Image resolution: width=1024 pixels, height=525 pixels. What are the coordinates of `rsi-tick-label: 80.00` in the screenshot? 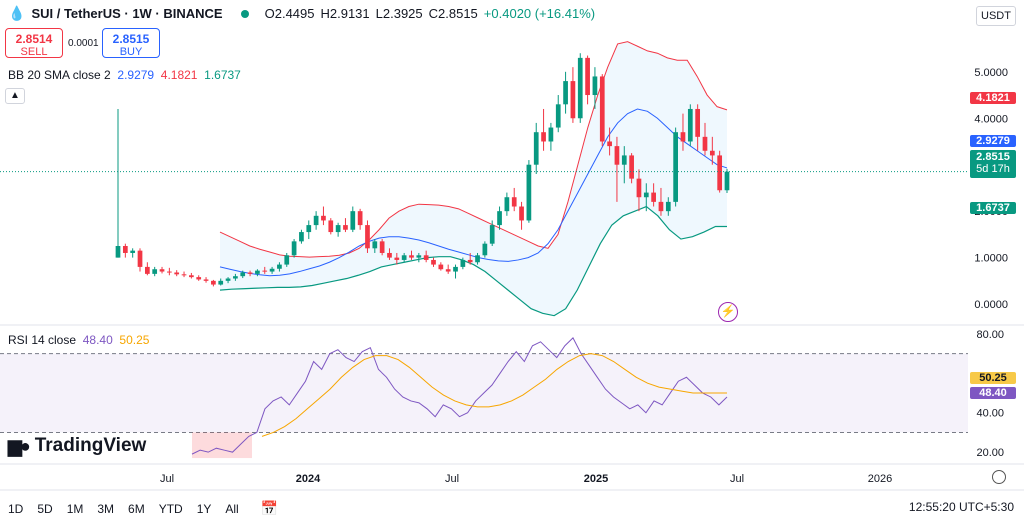 It's located at (990, 335).